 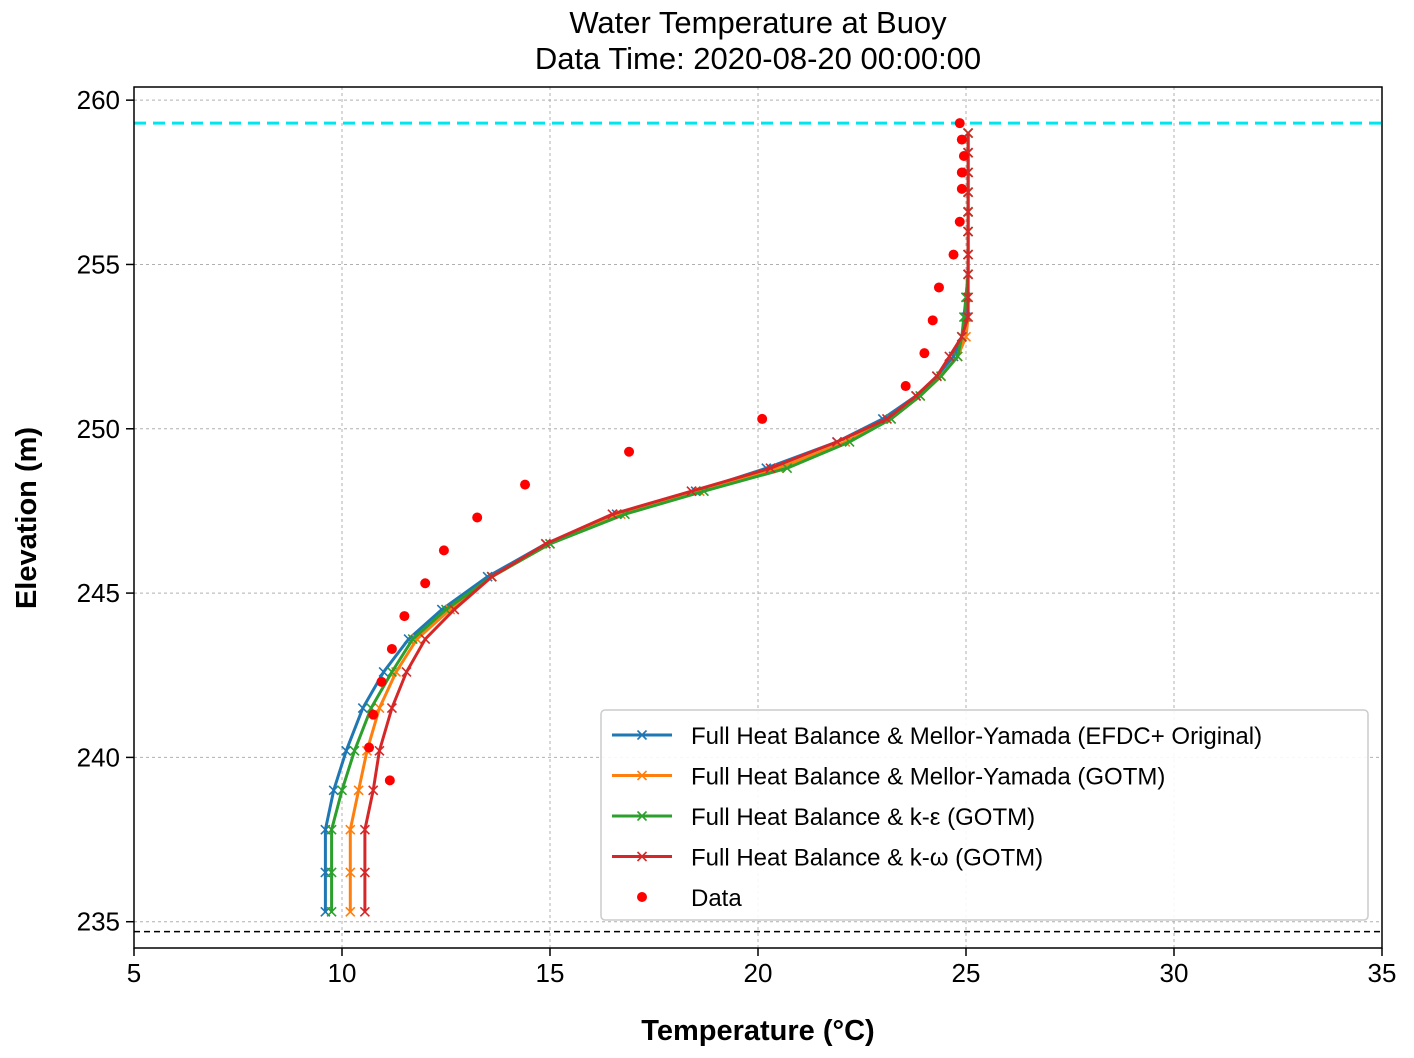 I want to click on y-tick-label: 260, so click(x=98, y=100).